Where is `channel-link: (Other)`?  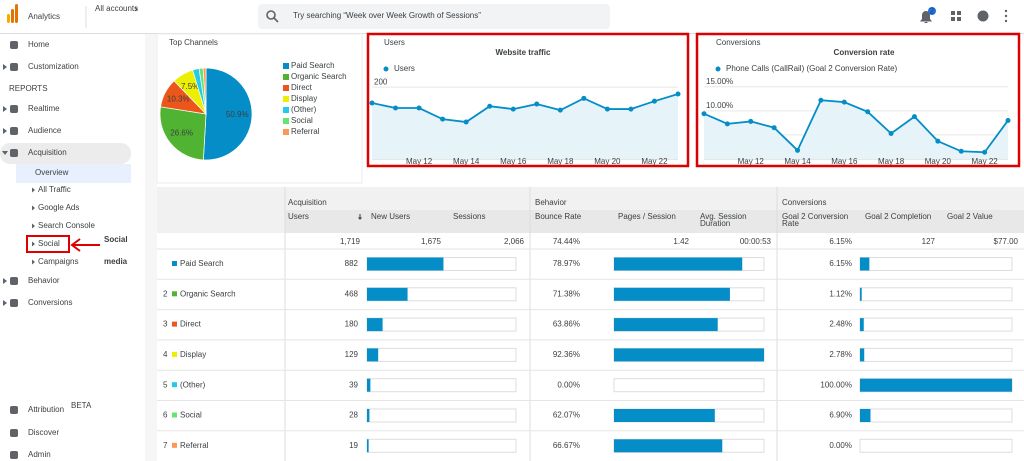 channel-link: (Other) is located at coordinates (193, 384).